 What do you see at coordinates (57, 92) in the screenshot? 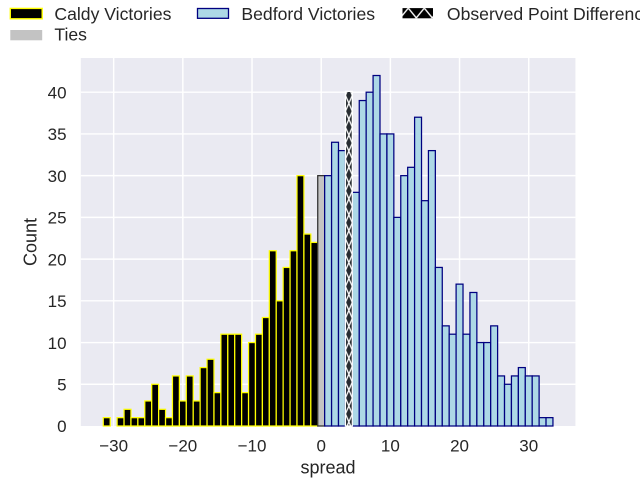
I see `svg-text: 40` at bounding box center [57, 92].